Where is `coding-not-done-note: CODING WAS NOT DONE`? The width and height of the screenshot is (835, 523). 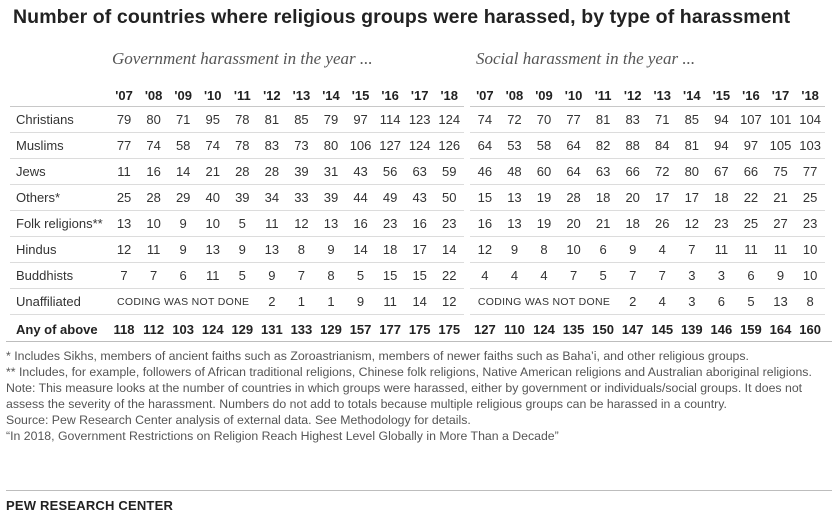
coding-not-done-note: CODING WAS NOT DONE is located at coordinates (183, 301).